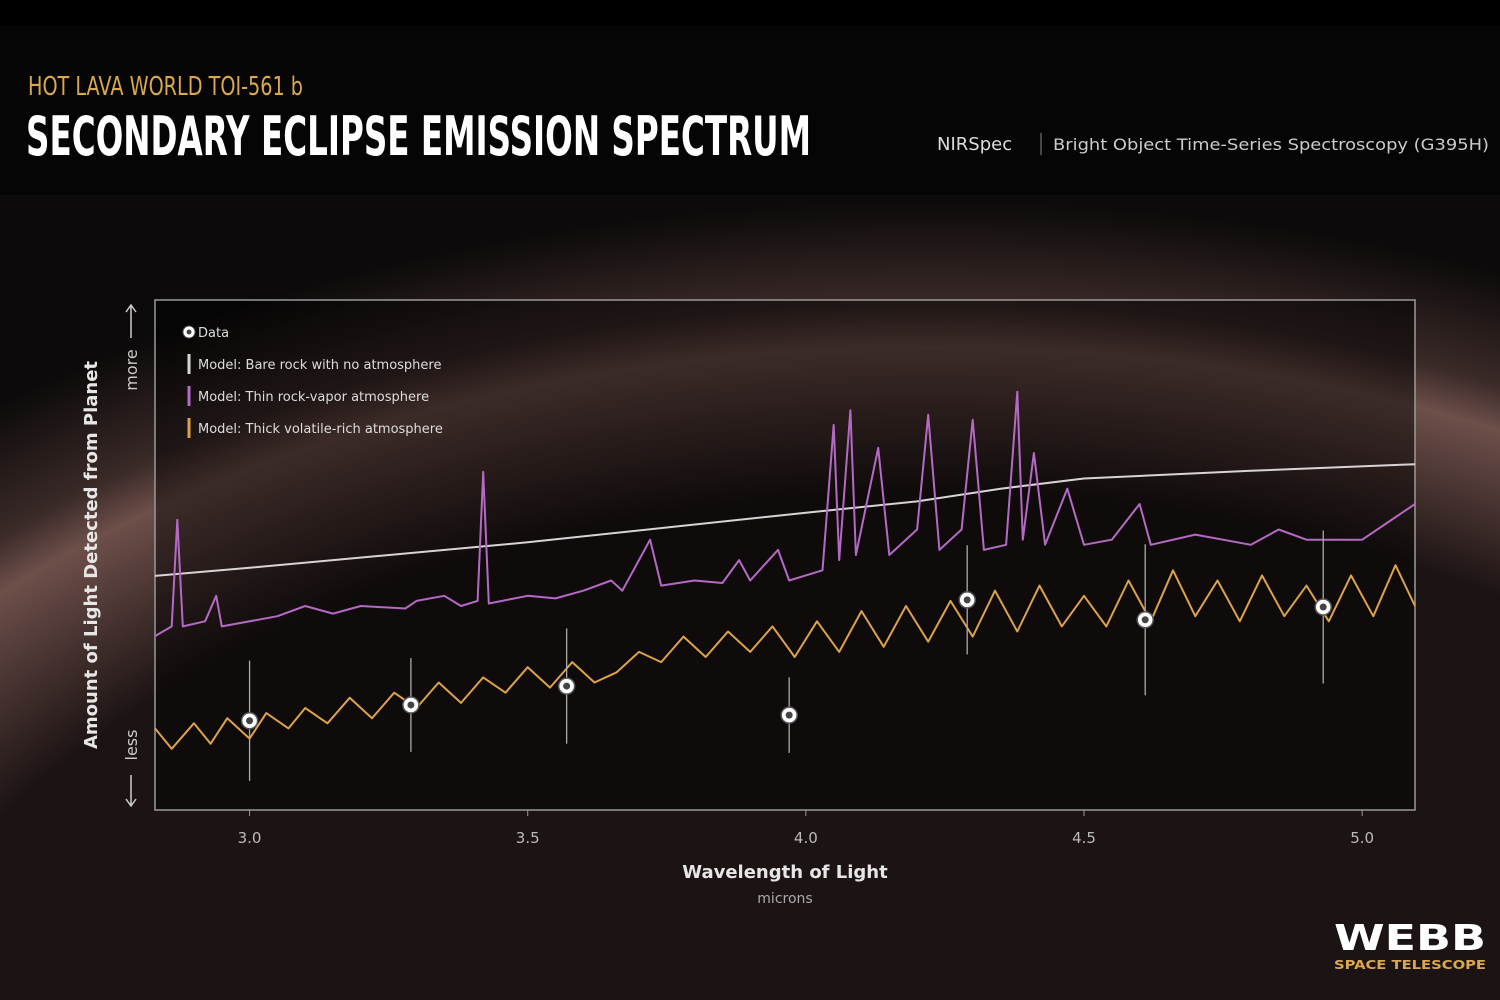  Describe the element at coordinates (1410, 938) in the screenshot. I see `logo-name: WEBB` at that location.